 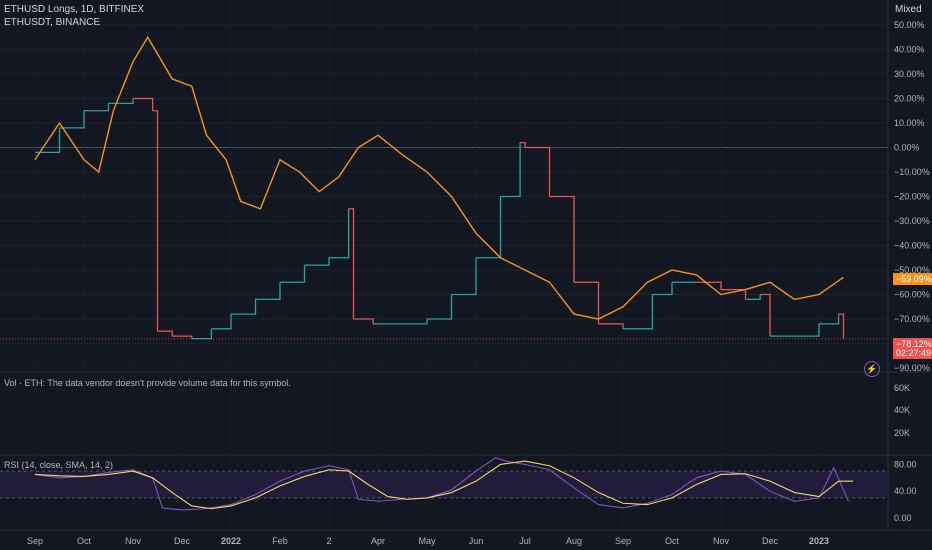 I want to click on x-tick-label: 2022, so click(x=231, y=541).